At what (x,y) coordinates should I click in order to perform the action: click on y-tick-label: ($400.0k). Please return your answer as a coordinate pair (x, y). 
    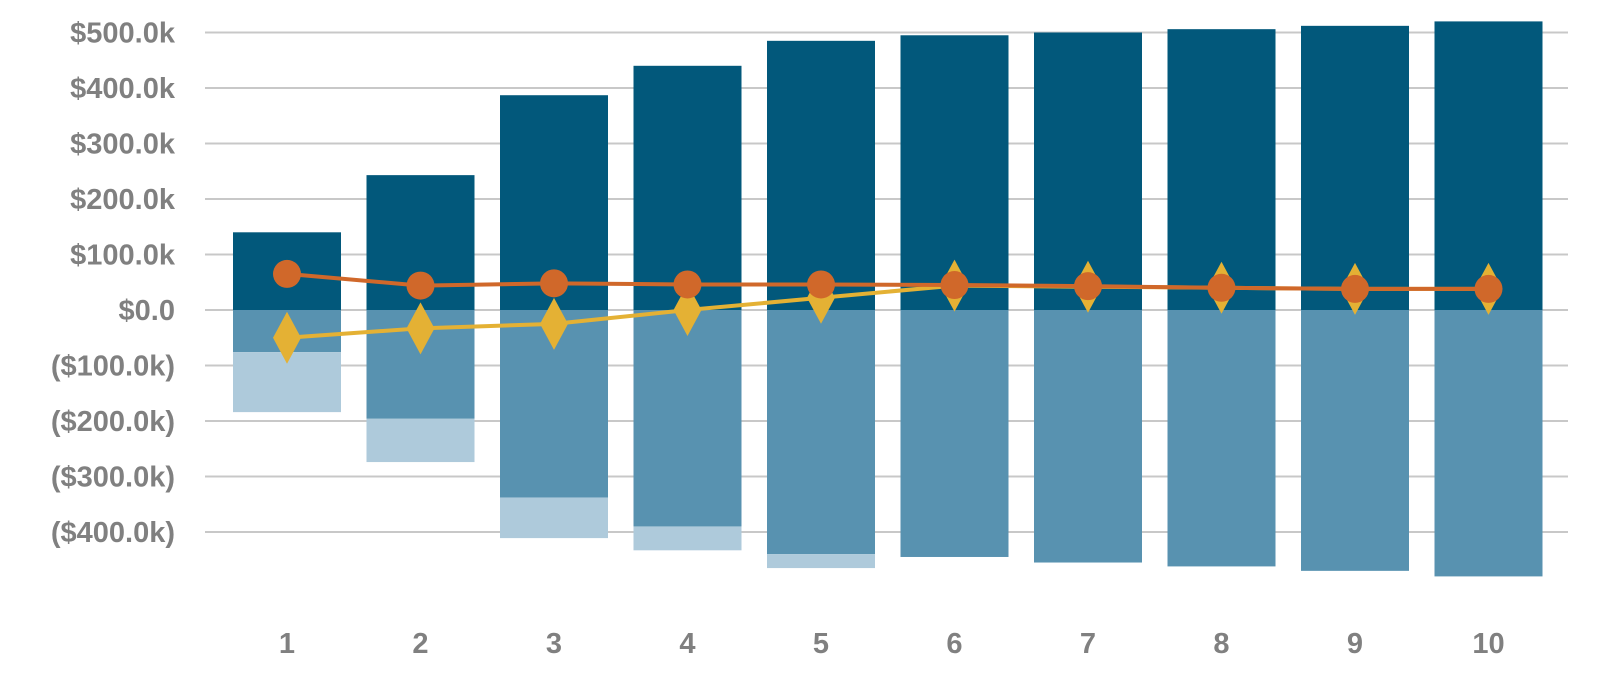
    Looking at the image, I should click on (113, 533).